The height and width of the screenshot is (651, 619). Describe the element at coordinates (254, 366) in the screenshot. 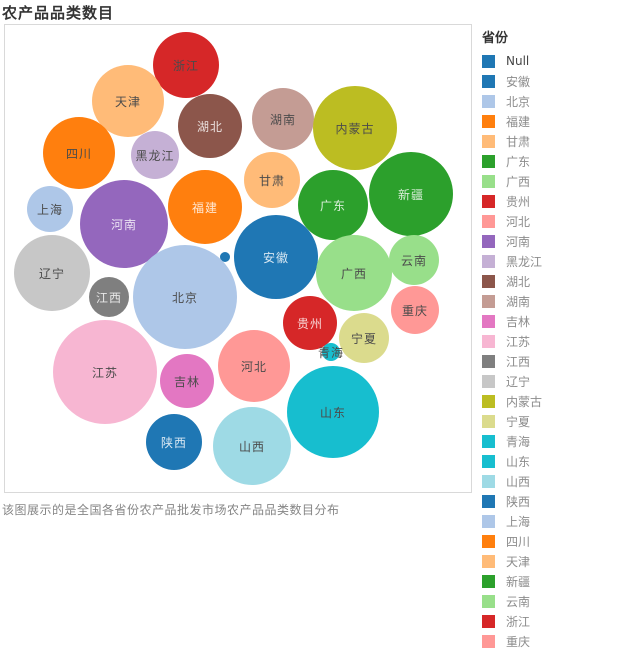

I see `bubble-河北: 河北` at that location.